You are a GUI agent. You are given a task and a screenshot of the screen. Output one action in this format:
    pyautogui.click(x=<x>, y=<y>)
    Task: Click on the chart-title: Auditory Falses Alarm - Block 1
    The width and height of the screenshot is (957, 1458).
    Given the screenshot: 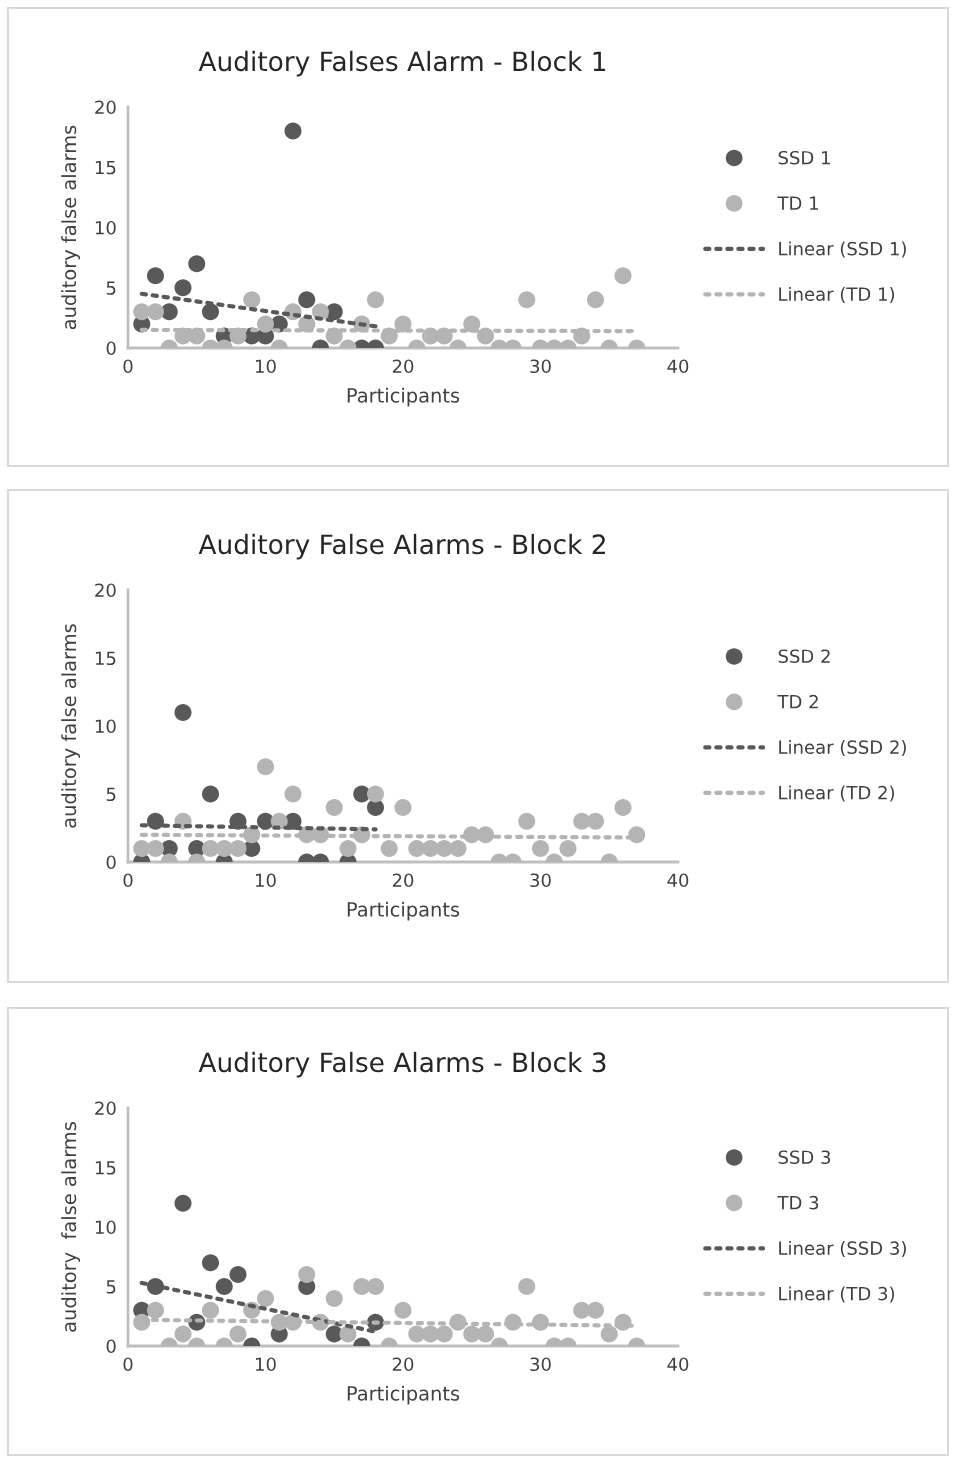 What is the action you would take?
    pyautogui.click(x=402, y=63)
    